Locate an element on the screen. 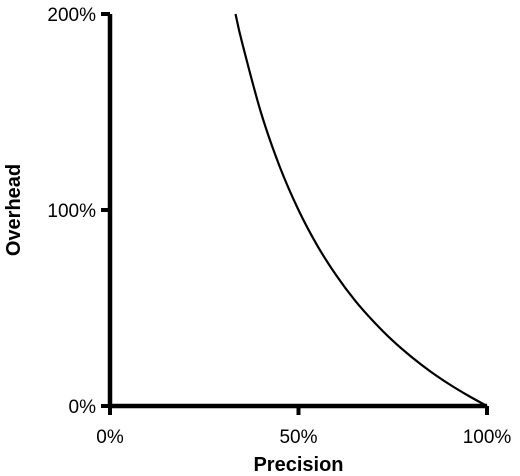  y-tick-label: 100% is located at coordinates (71, 211).